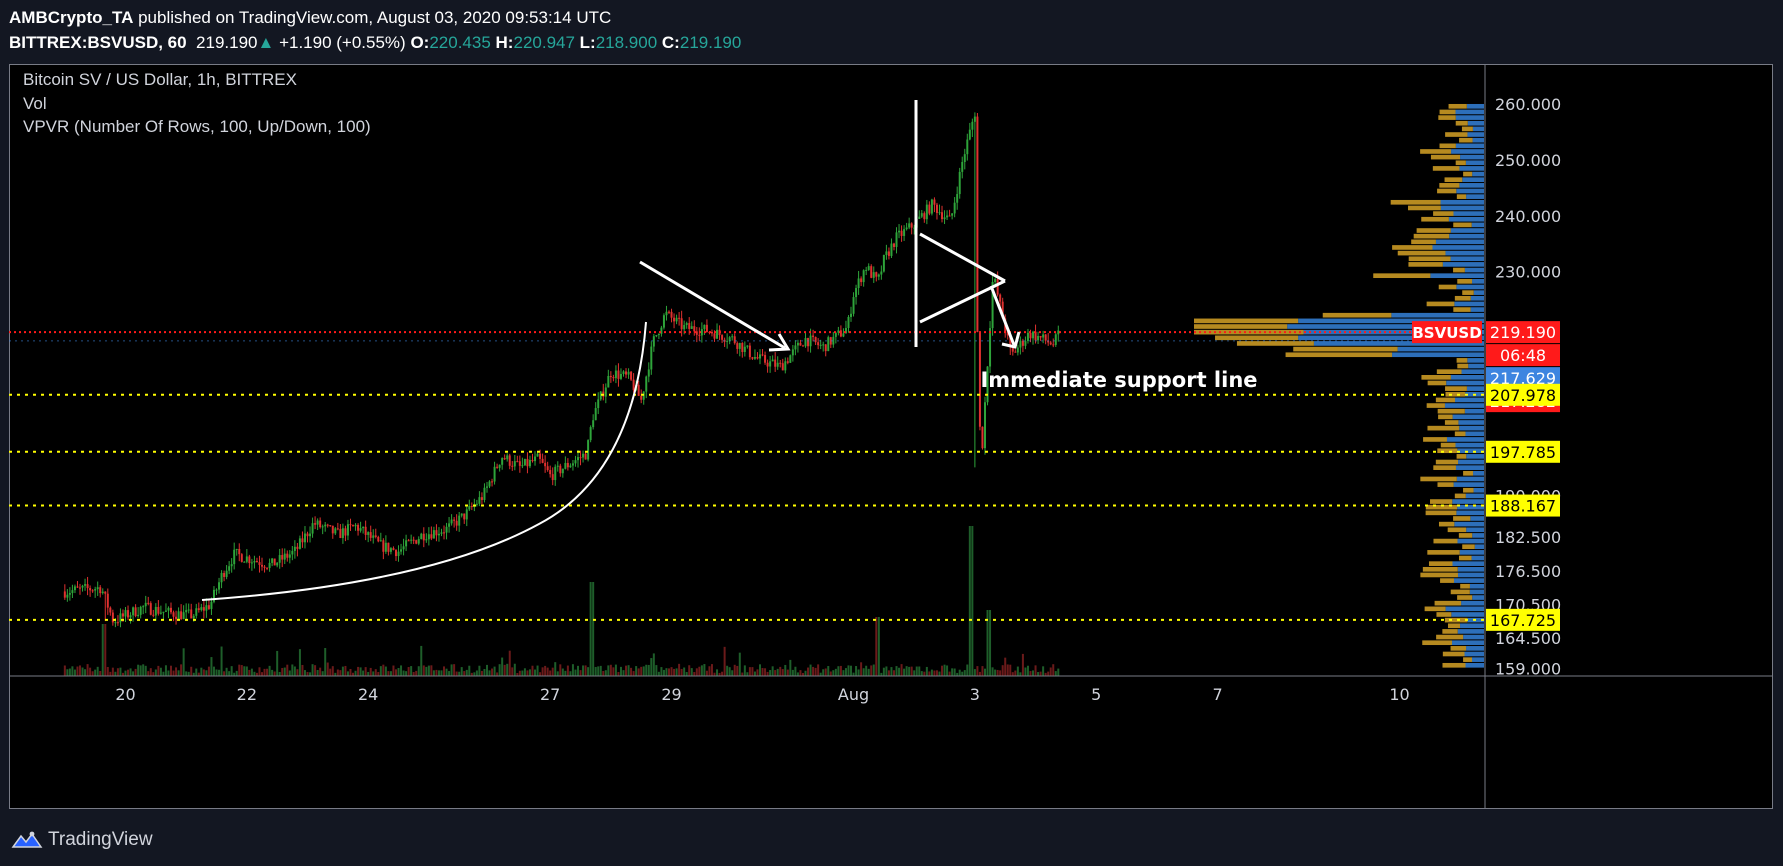 The width and height of the screenshot is (1783, 866). What do you see at coordinates (71, 17) in the screenshot?
I see `author-name: AMBCrypto_TA` at bounding box center [71, 17].